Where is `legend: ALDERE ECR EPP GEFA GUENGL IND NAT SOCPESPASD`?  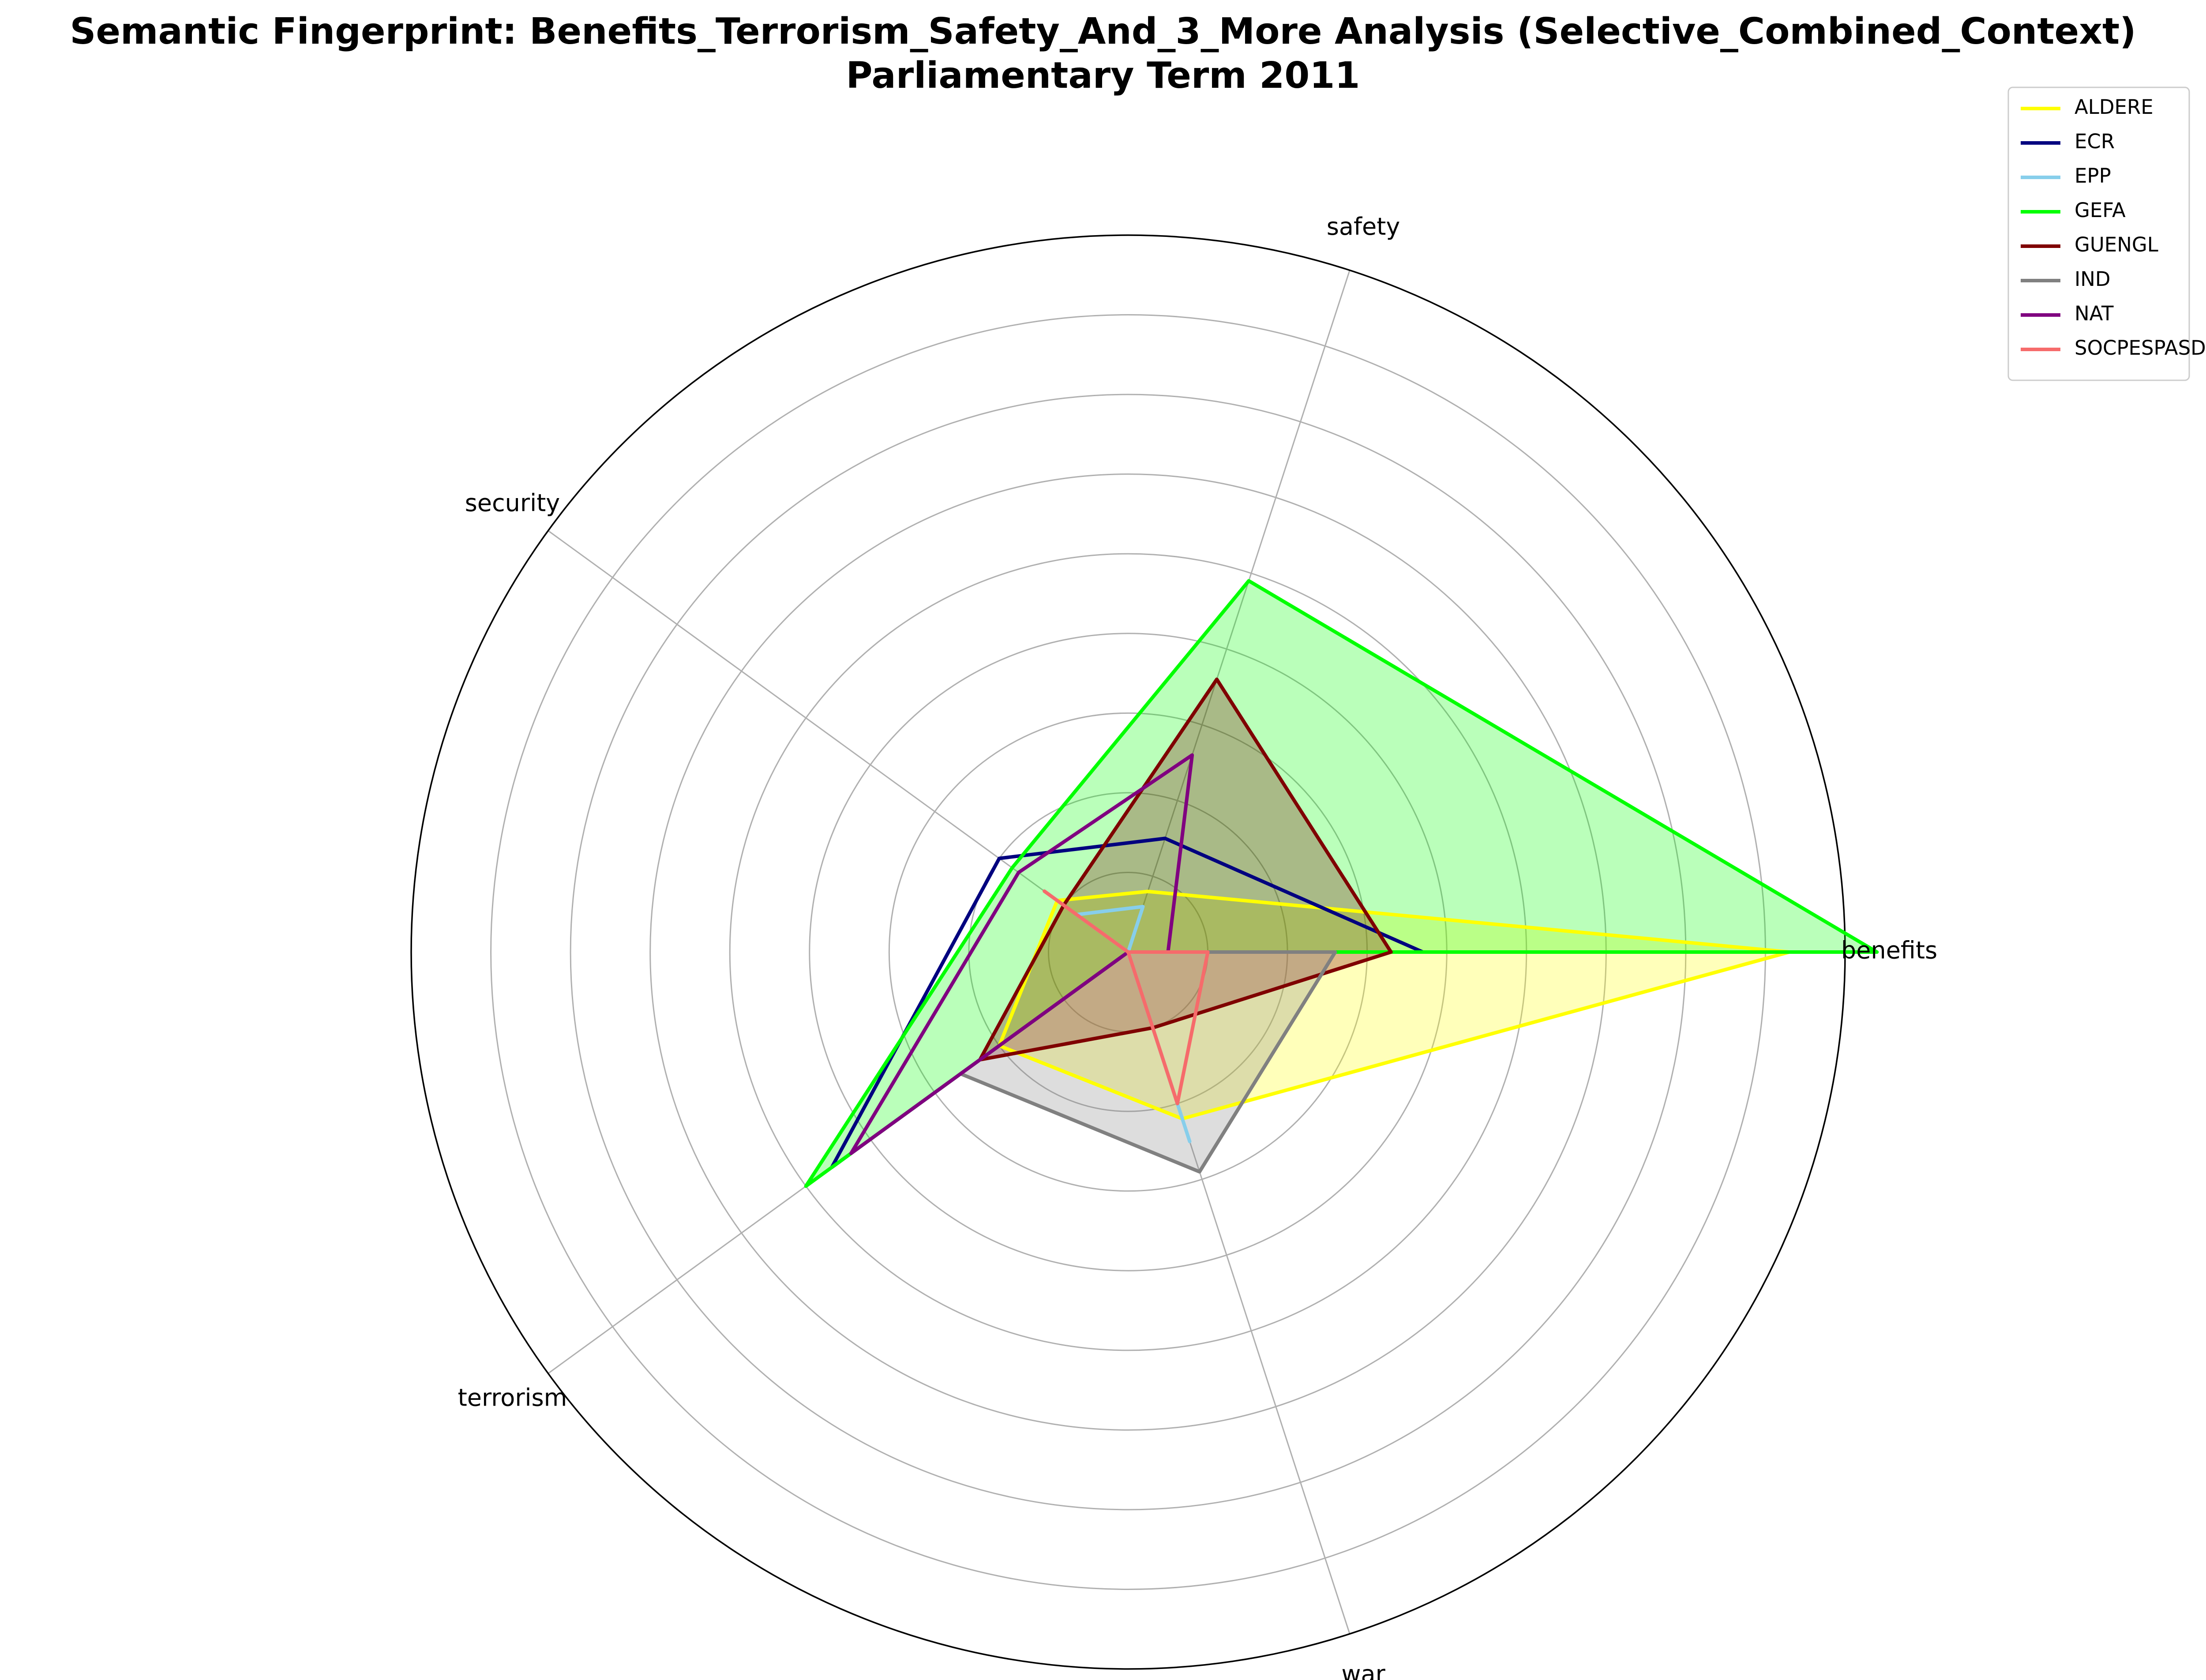
legend: ALDERE ECR EPP GEFA GUENGL IND NAT SOCPESPASD is located at coordinates (2106, 233).